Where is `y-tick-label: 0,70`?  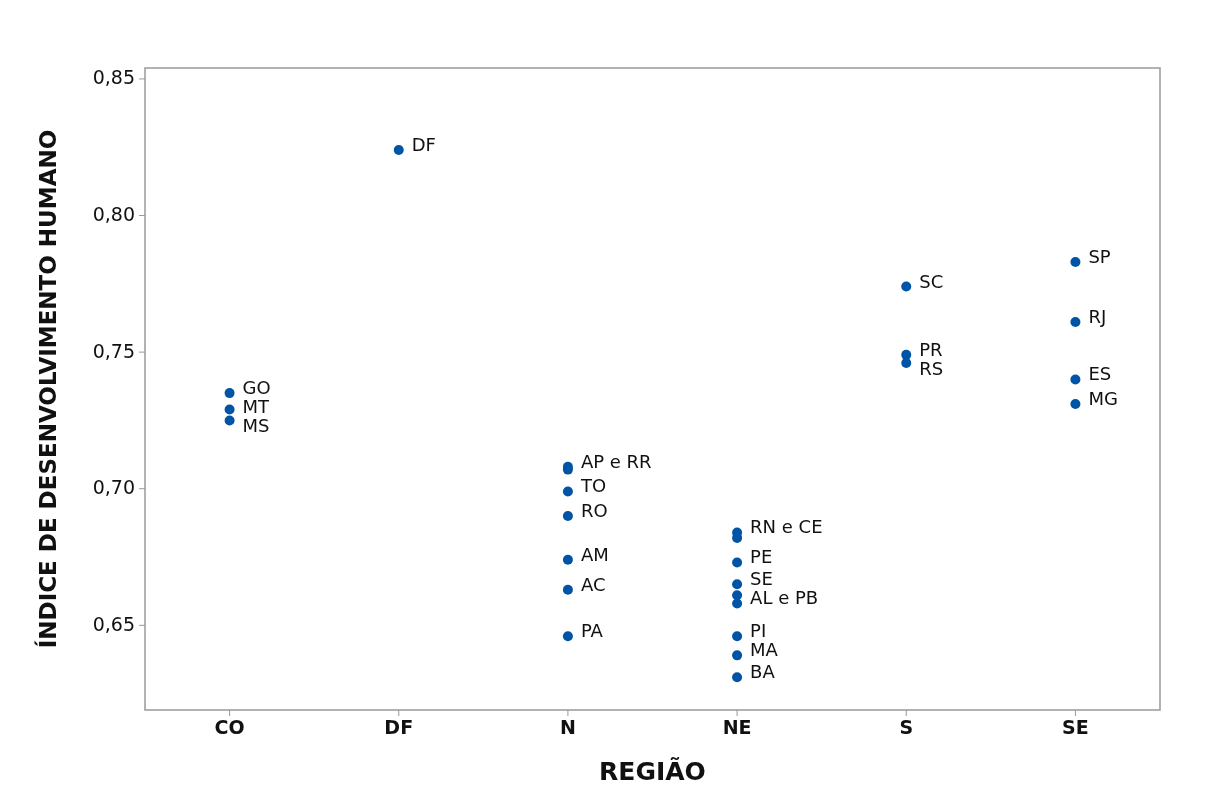
y-tick-label: 0,70 is located at coordinates (113, 487).